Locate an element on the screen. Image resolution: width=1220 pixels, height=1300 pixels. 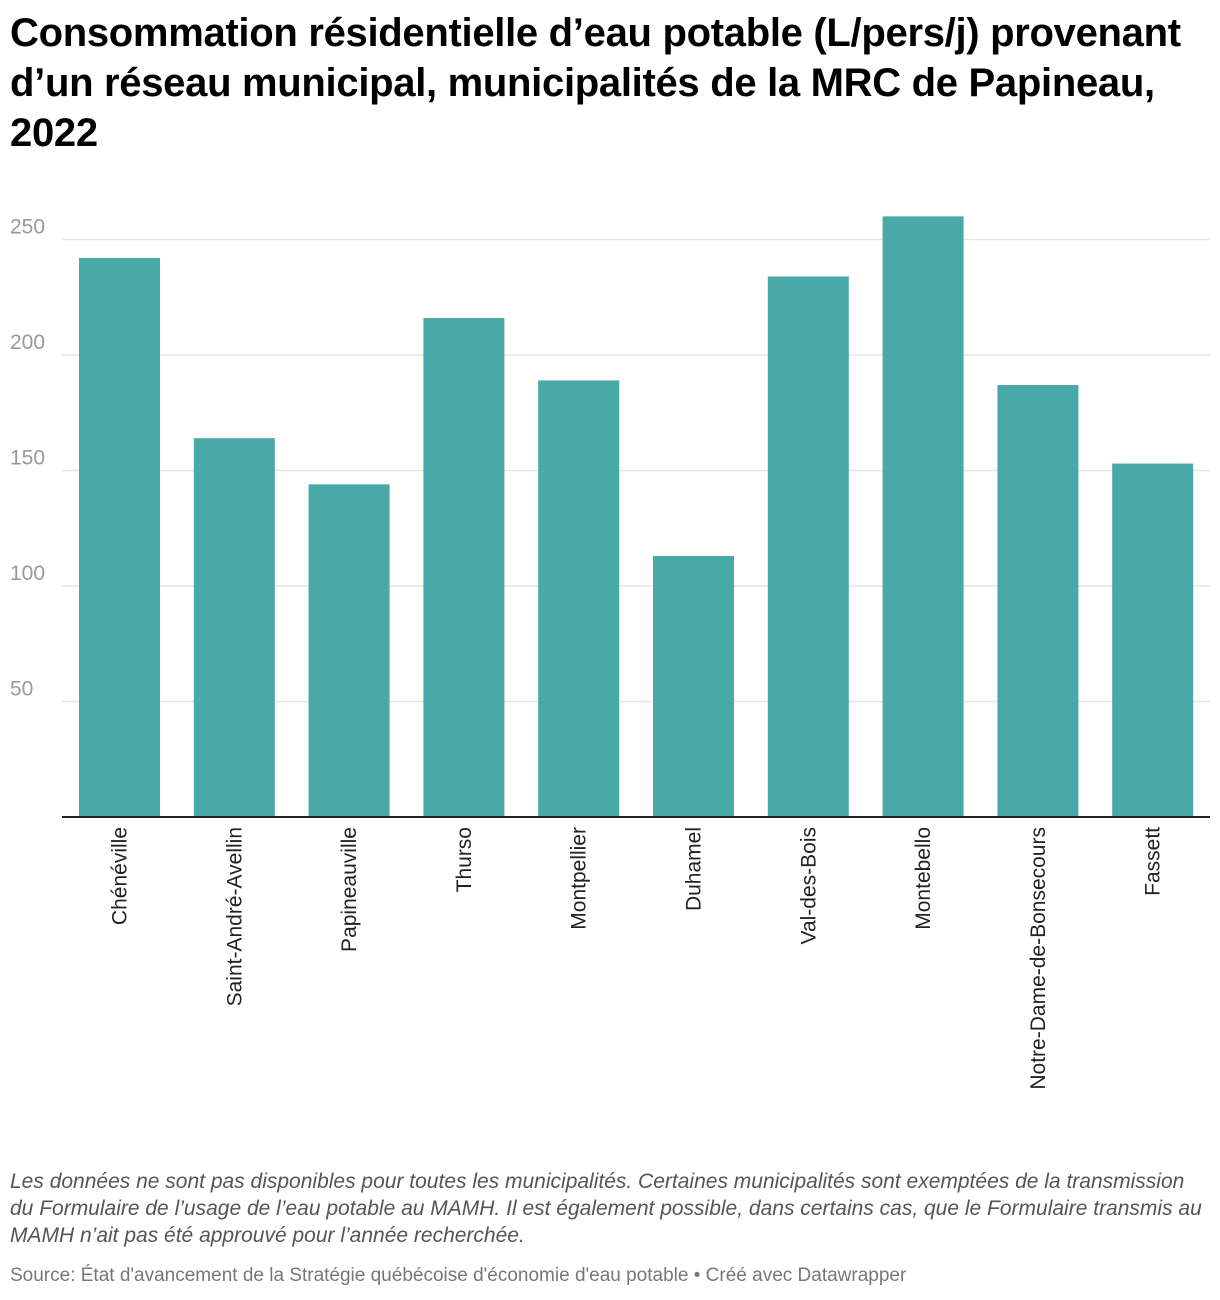
x-category-label: Notre-Dame-de-Bonsecours is located at coordinates (1038, 958).